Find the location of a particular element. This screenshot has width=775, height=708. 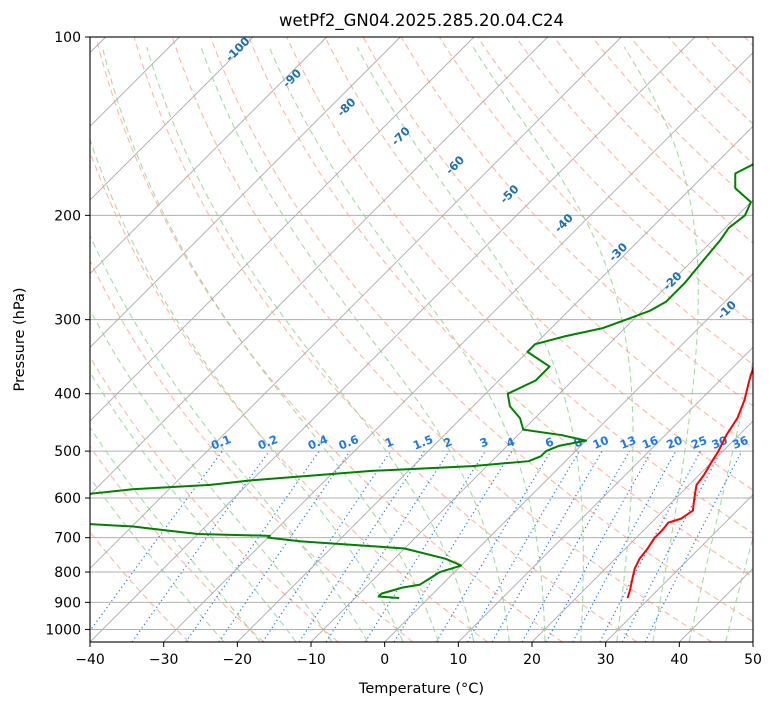

x-tick-label: −10 is located at coordinates (311, 660).